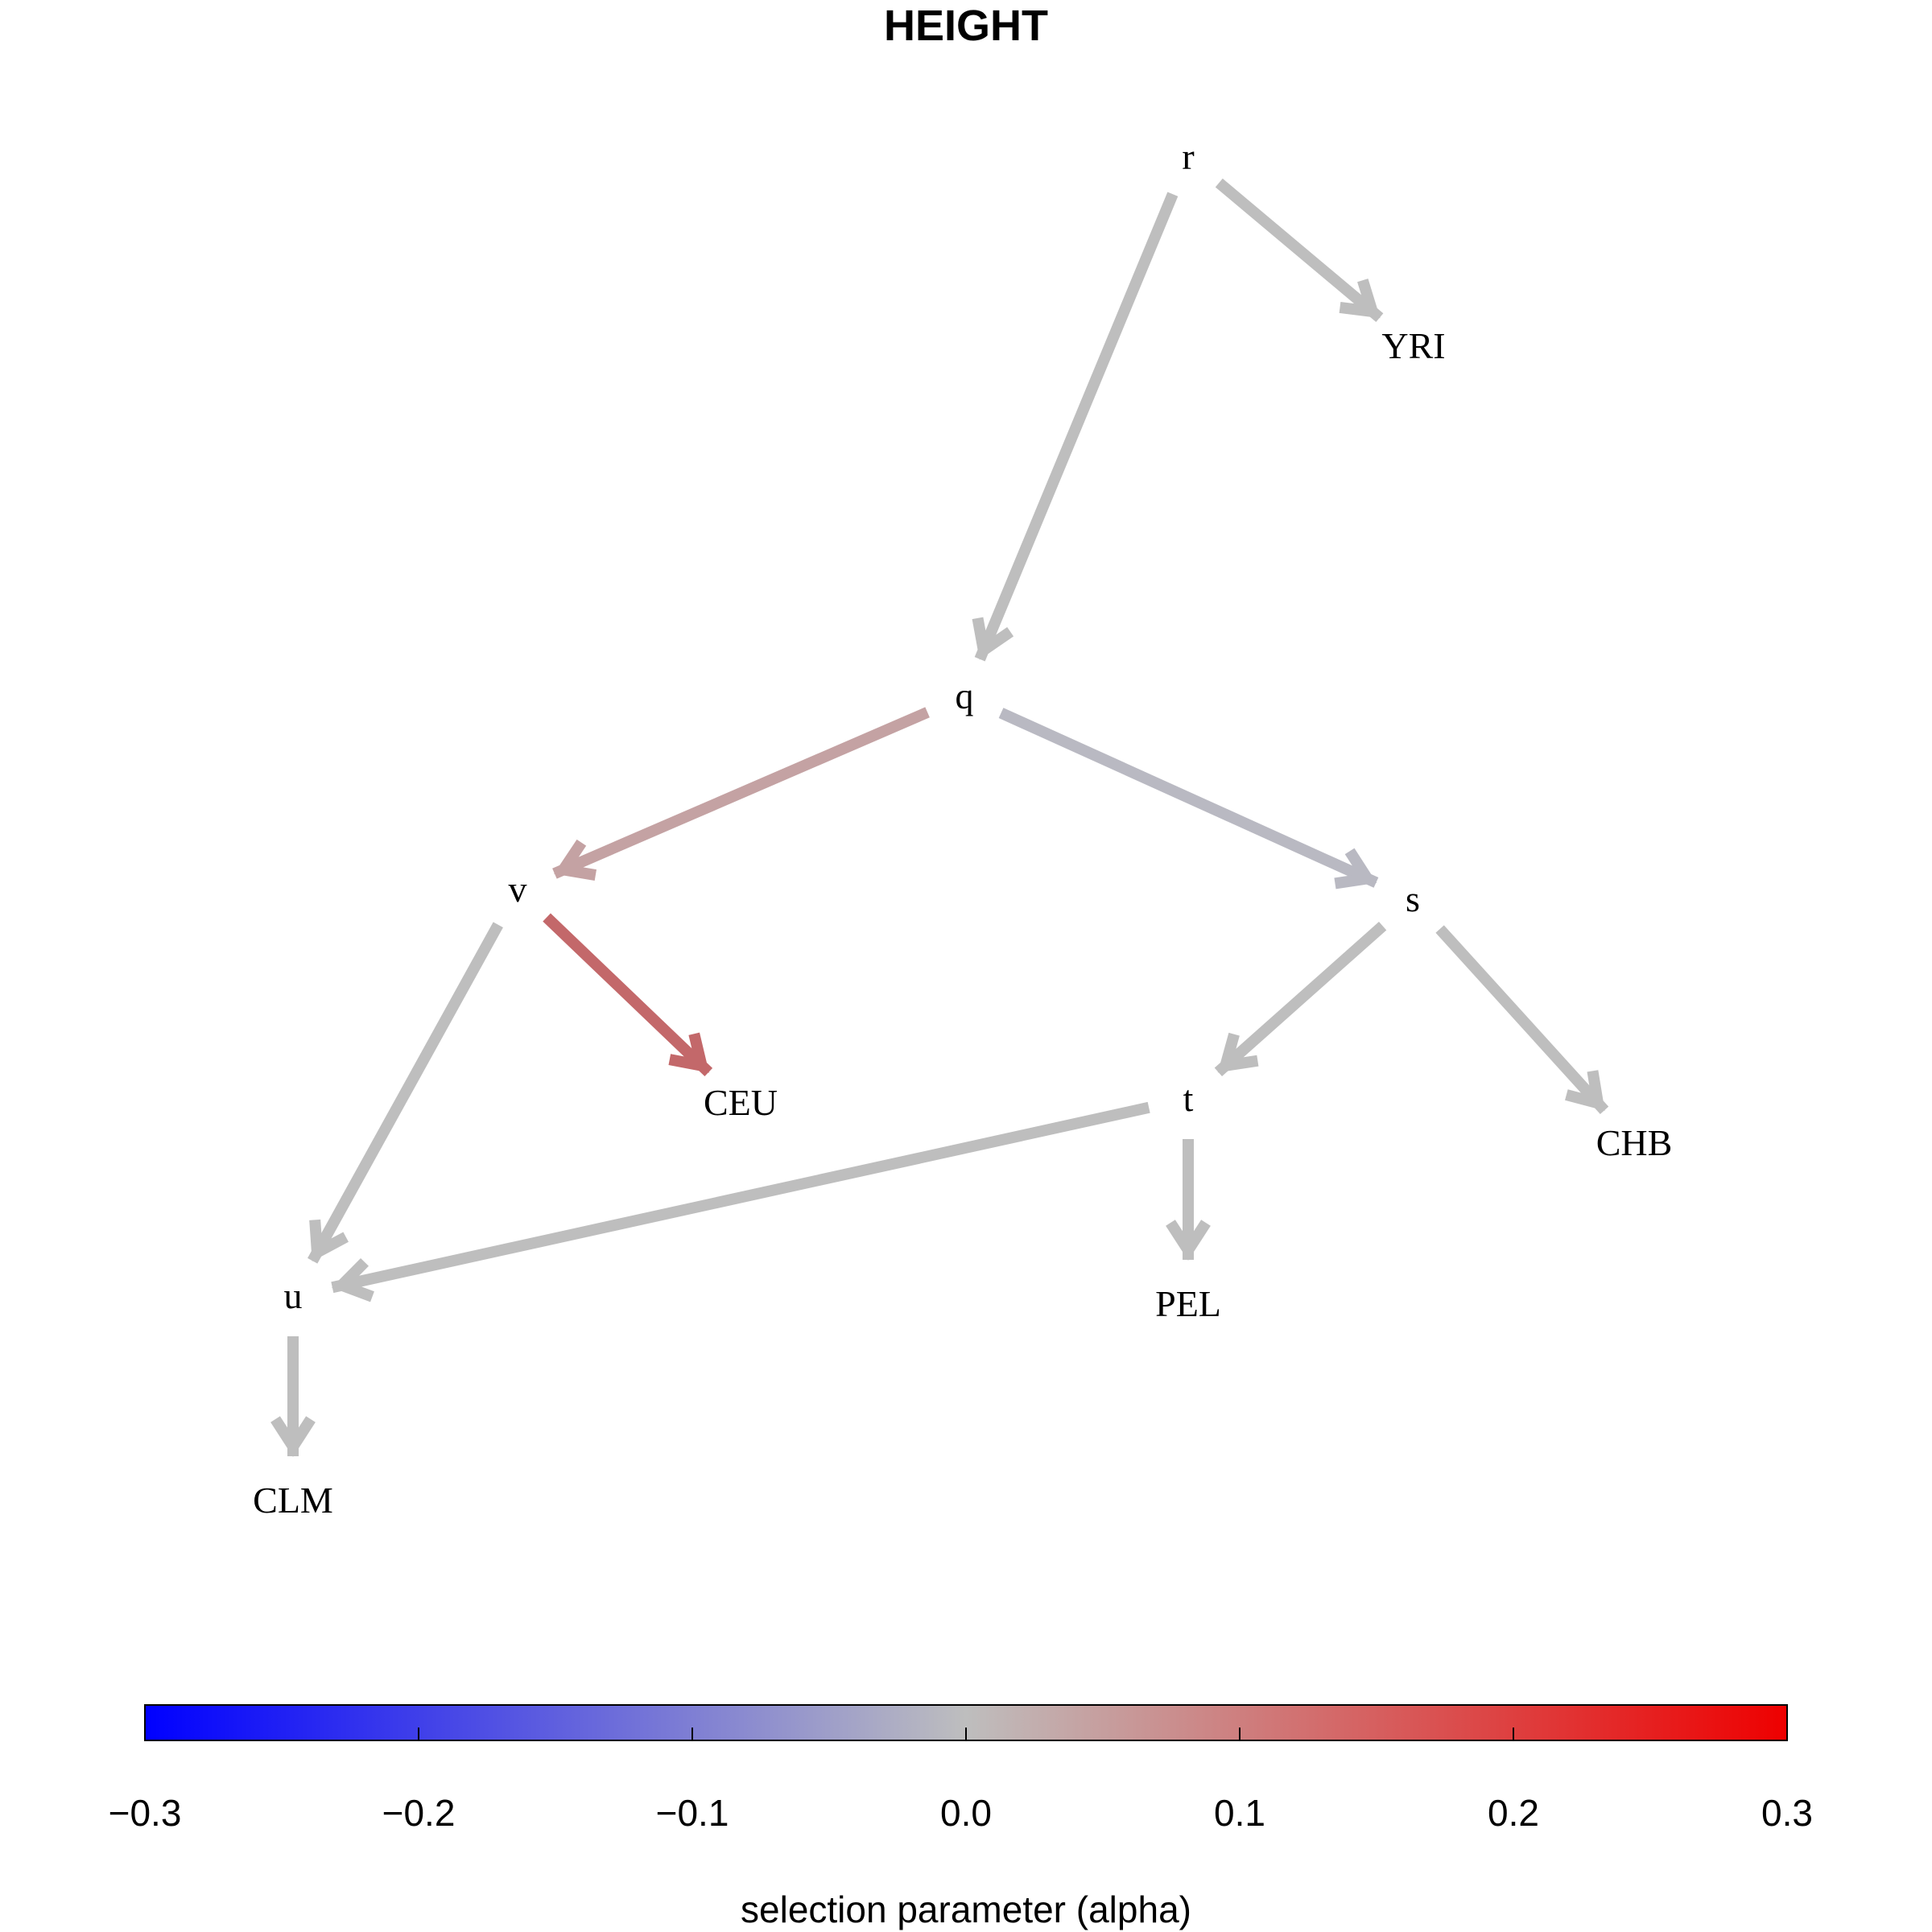 The width and height of the screenshot is (1932, 1932). I want to click on edge-s-CHB, so click(1522, 1019).